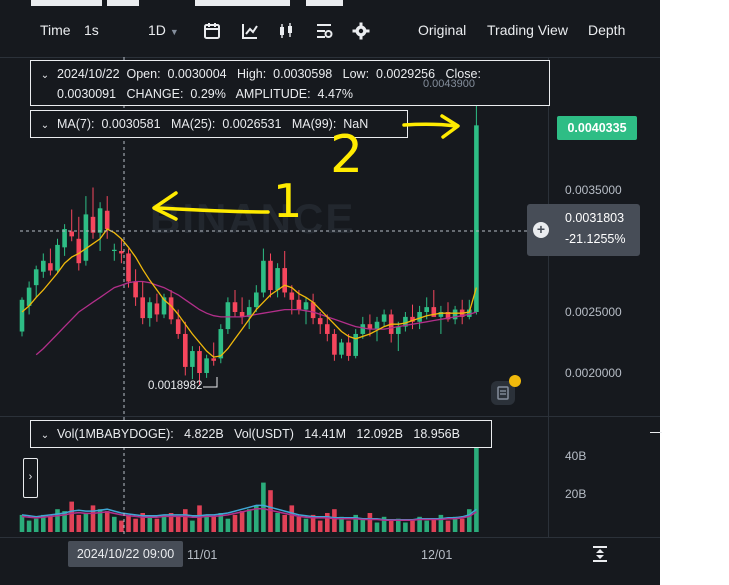  What do you see at coordinates (527, 30) in the screenshot?
I see `view-tradingview-tab: Trading View` at bounding box center [527, 30].